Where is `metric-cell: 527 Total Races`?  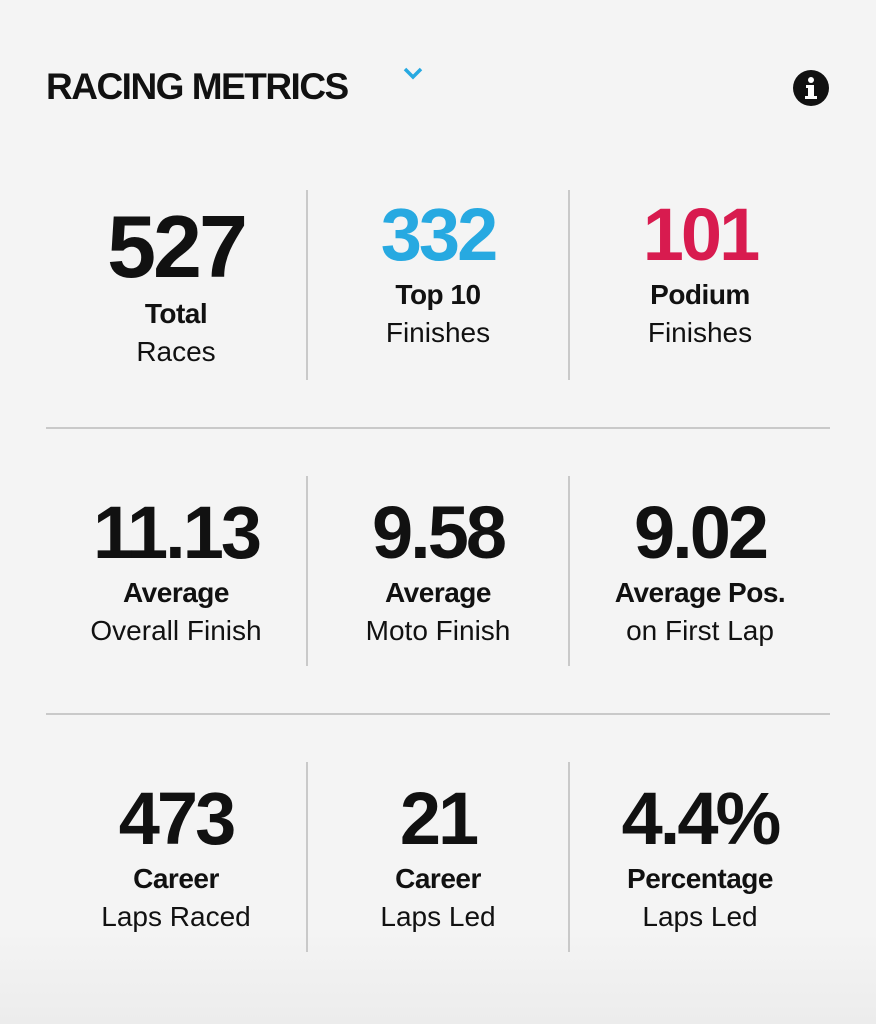 metric-cell: 527 Total Races is located at coordinates (176, 285).